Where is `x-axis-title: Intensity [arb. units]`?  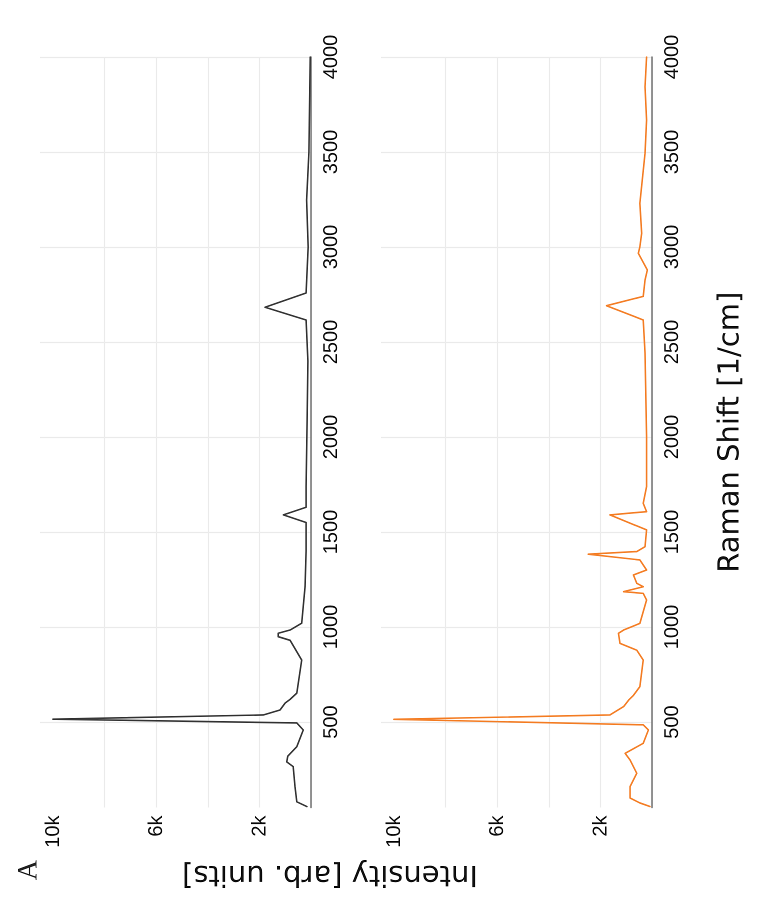
x-axis-title: Intensity [arb. units] is located at coordinates (330, 876).